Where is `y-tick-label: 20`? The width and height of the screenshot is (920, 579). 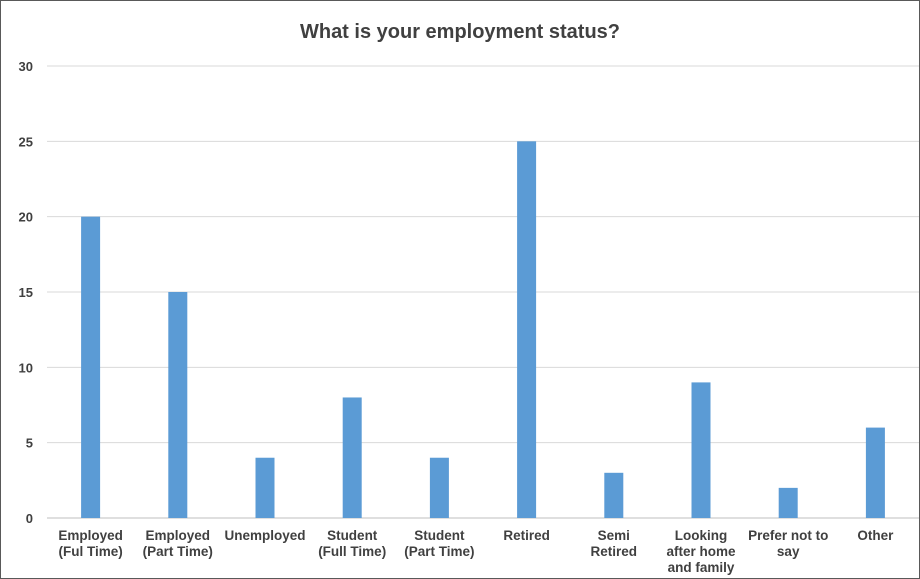 y-tick-label: 20 is located at coordinates (26, 217).